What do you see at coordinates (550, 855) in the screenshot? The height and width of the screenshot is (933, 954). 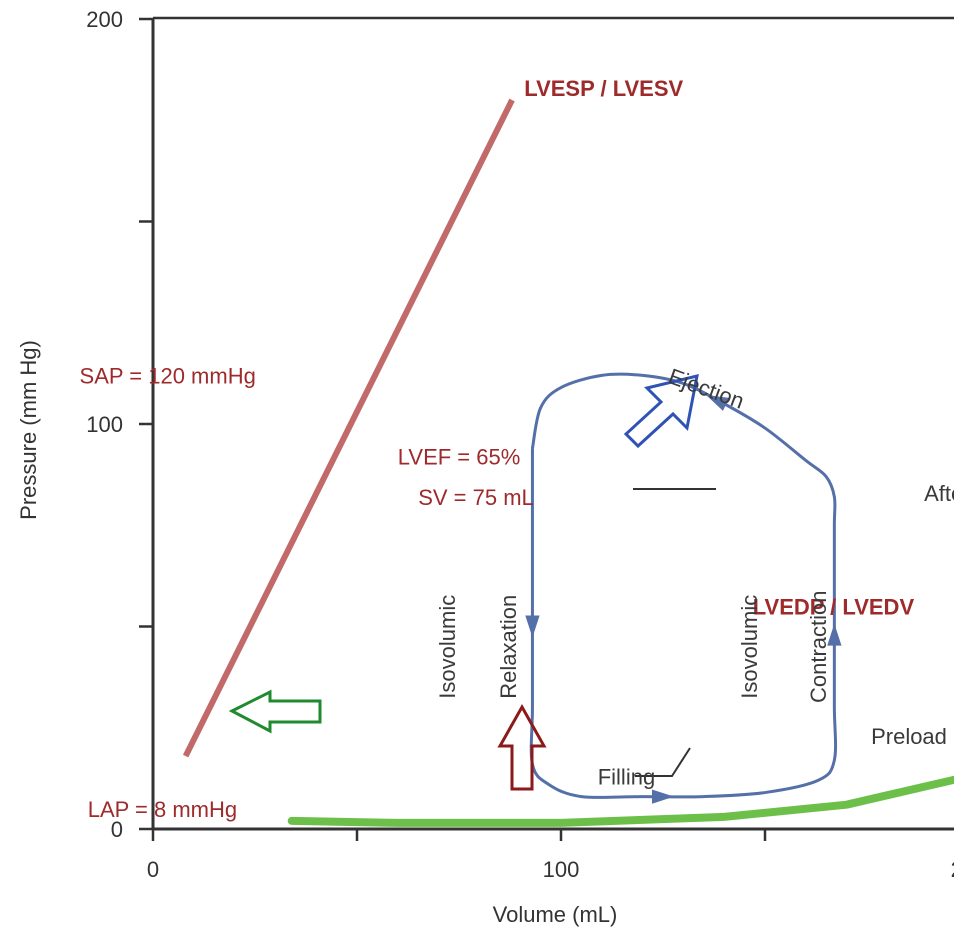 I see `x-axis-ticks: 0 100 200` at bounding box center [550, 855].